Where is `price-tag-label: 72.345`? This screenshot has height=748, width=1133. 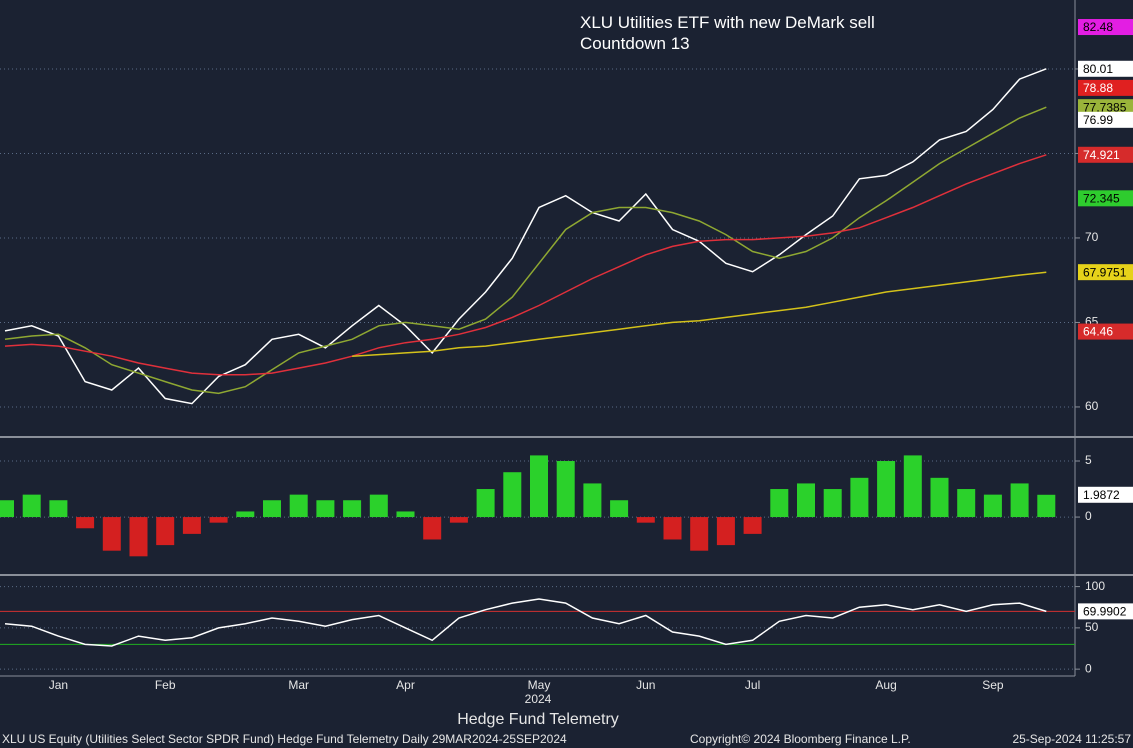
price-tag-label: 72.345 is located at coordinates (1101, 198).